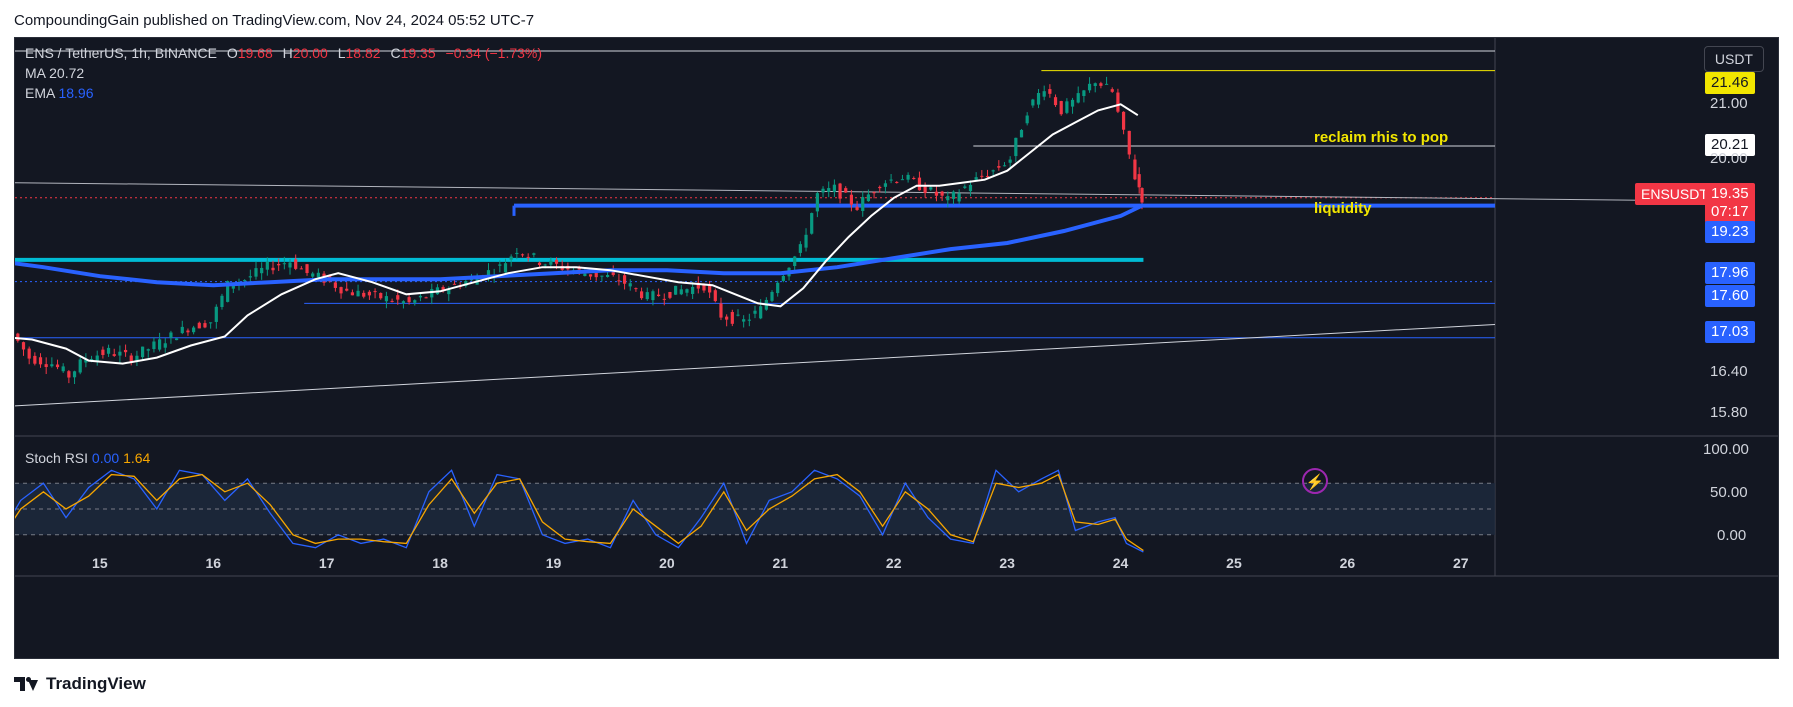 This screenshot has height=707, width=1793. What do you see at coordinates (1729, 103) in the screenshot?
I see `y-tick-21: 21.00` at bounding box center [1729, 103].